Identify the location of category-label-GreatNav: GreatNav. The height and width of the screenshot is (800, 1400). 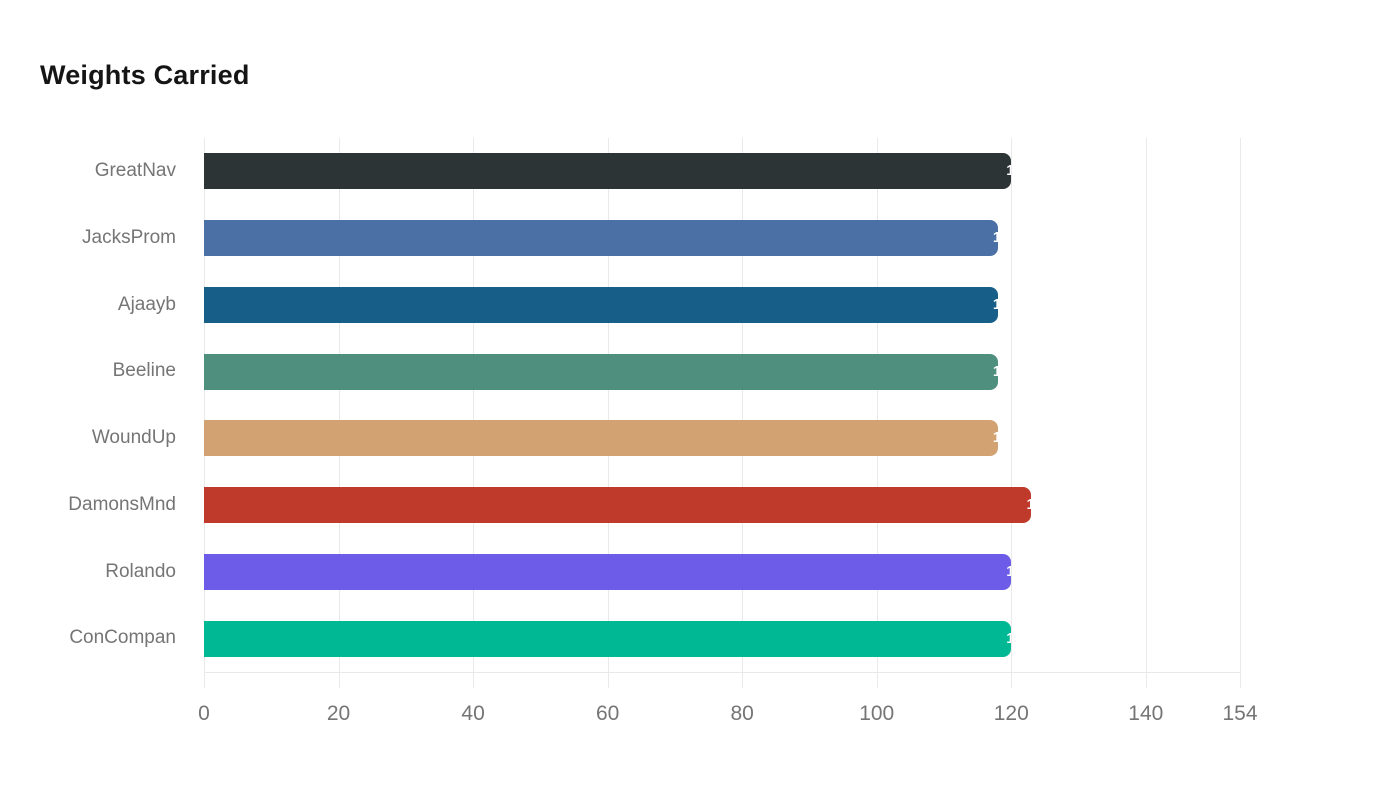
(135, 170).